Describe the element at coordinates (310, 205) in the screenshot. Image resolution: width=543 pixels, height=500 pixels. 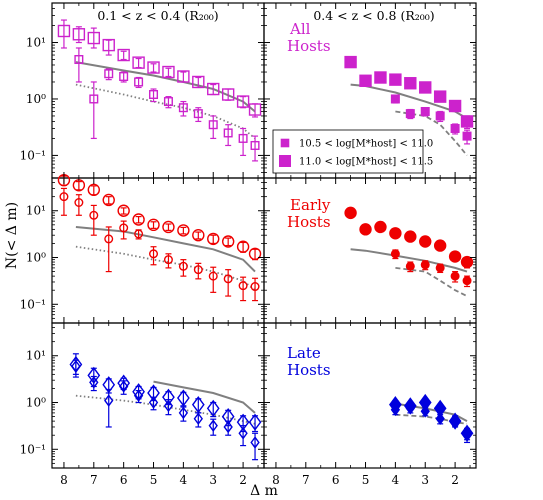
I see `row-label: Early` at that location.